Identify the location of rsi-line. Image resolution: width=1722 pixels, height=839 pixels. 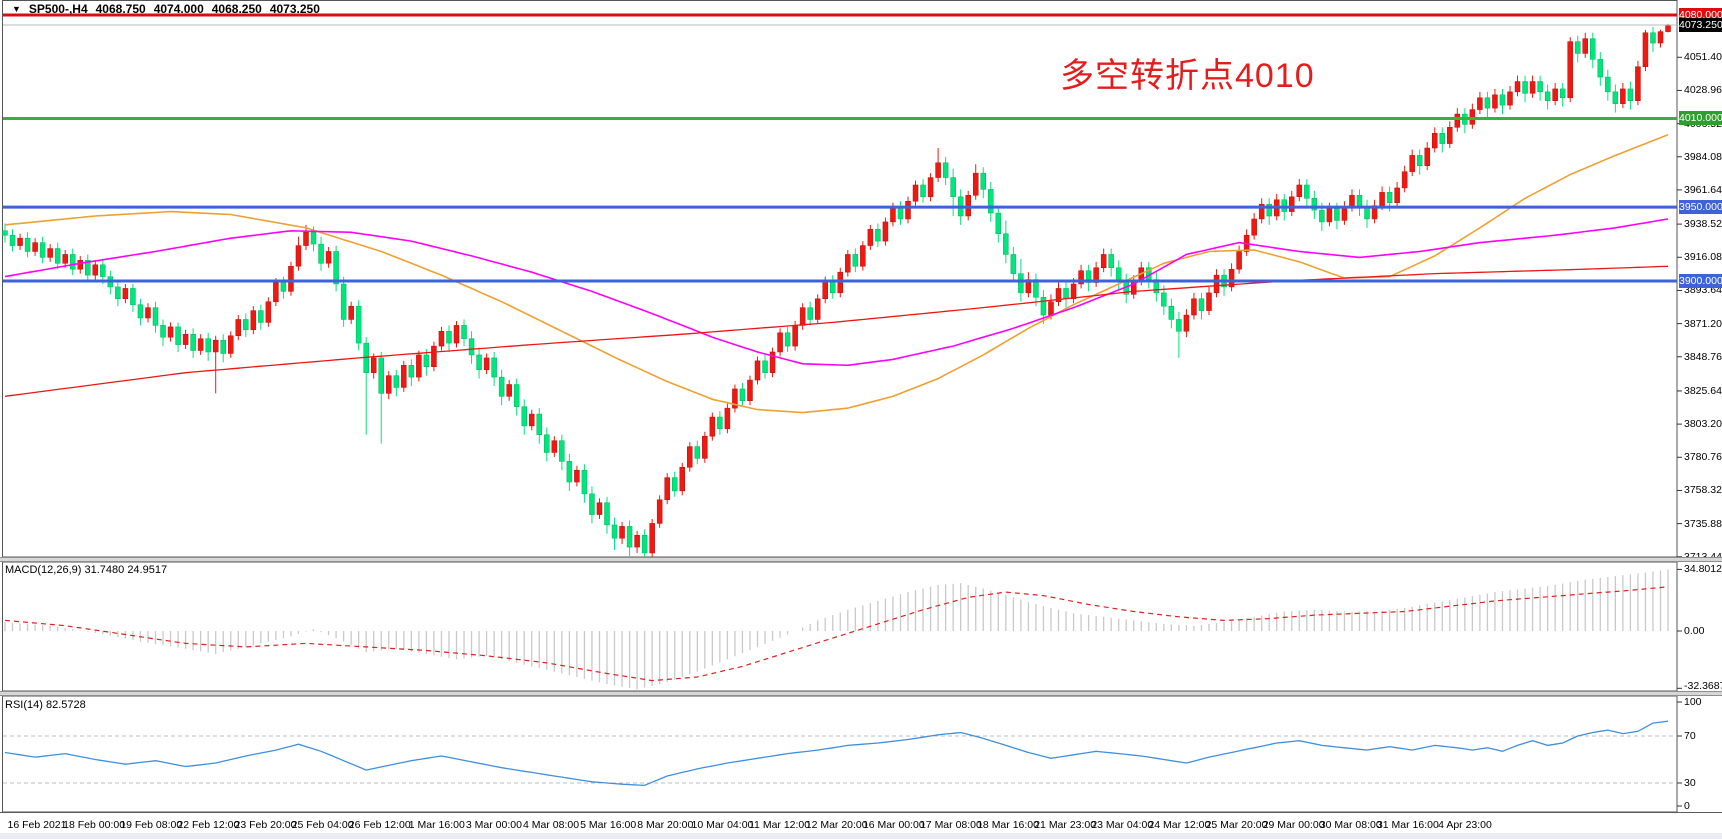
(836, 753).